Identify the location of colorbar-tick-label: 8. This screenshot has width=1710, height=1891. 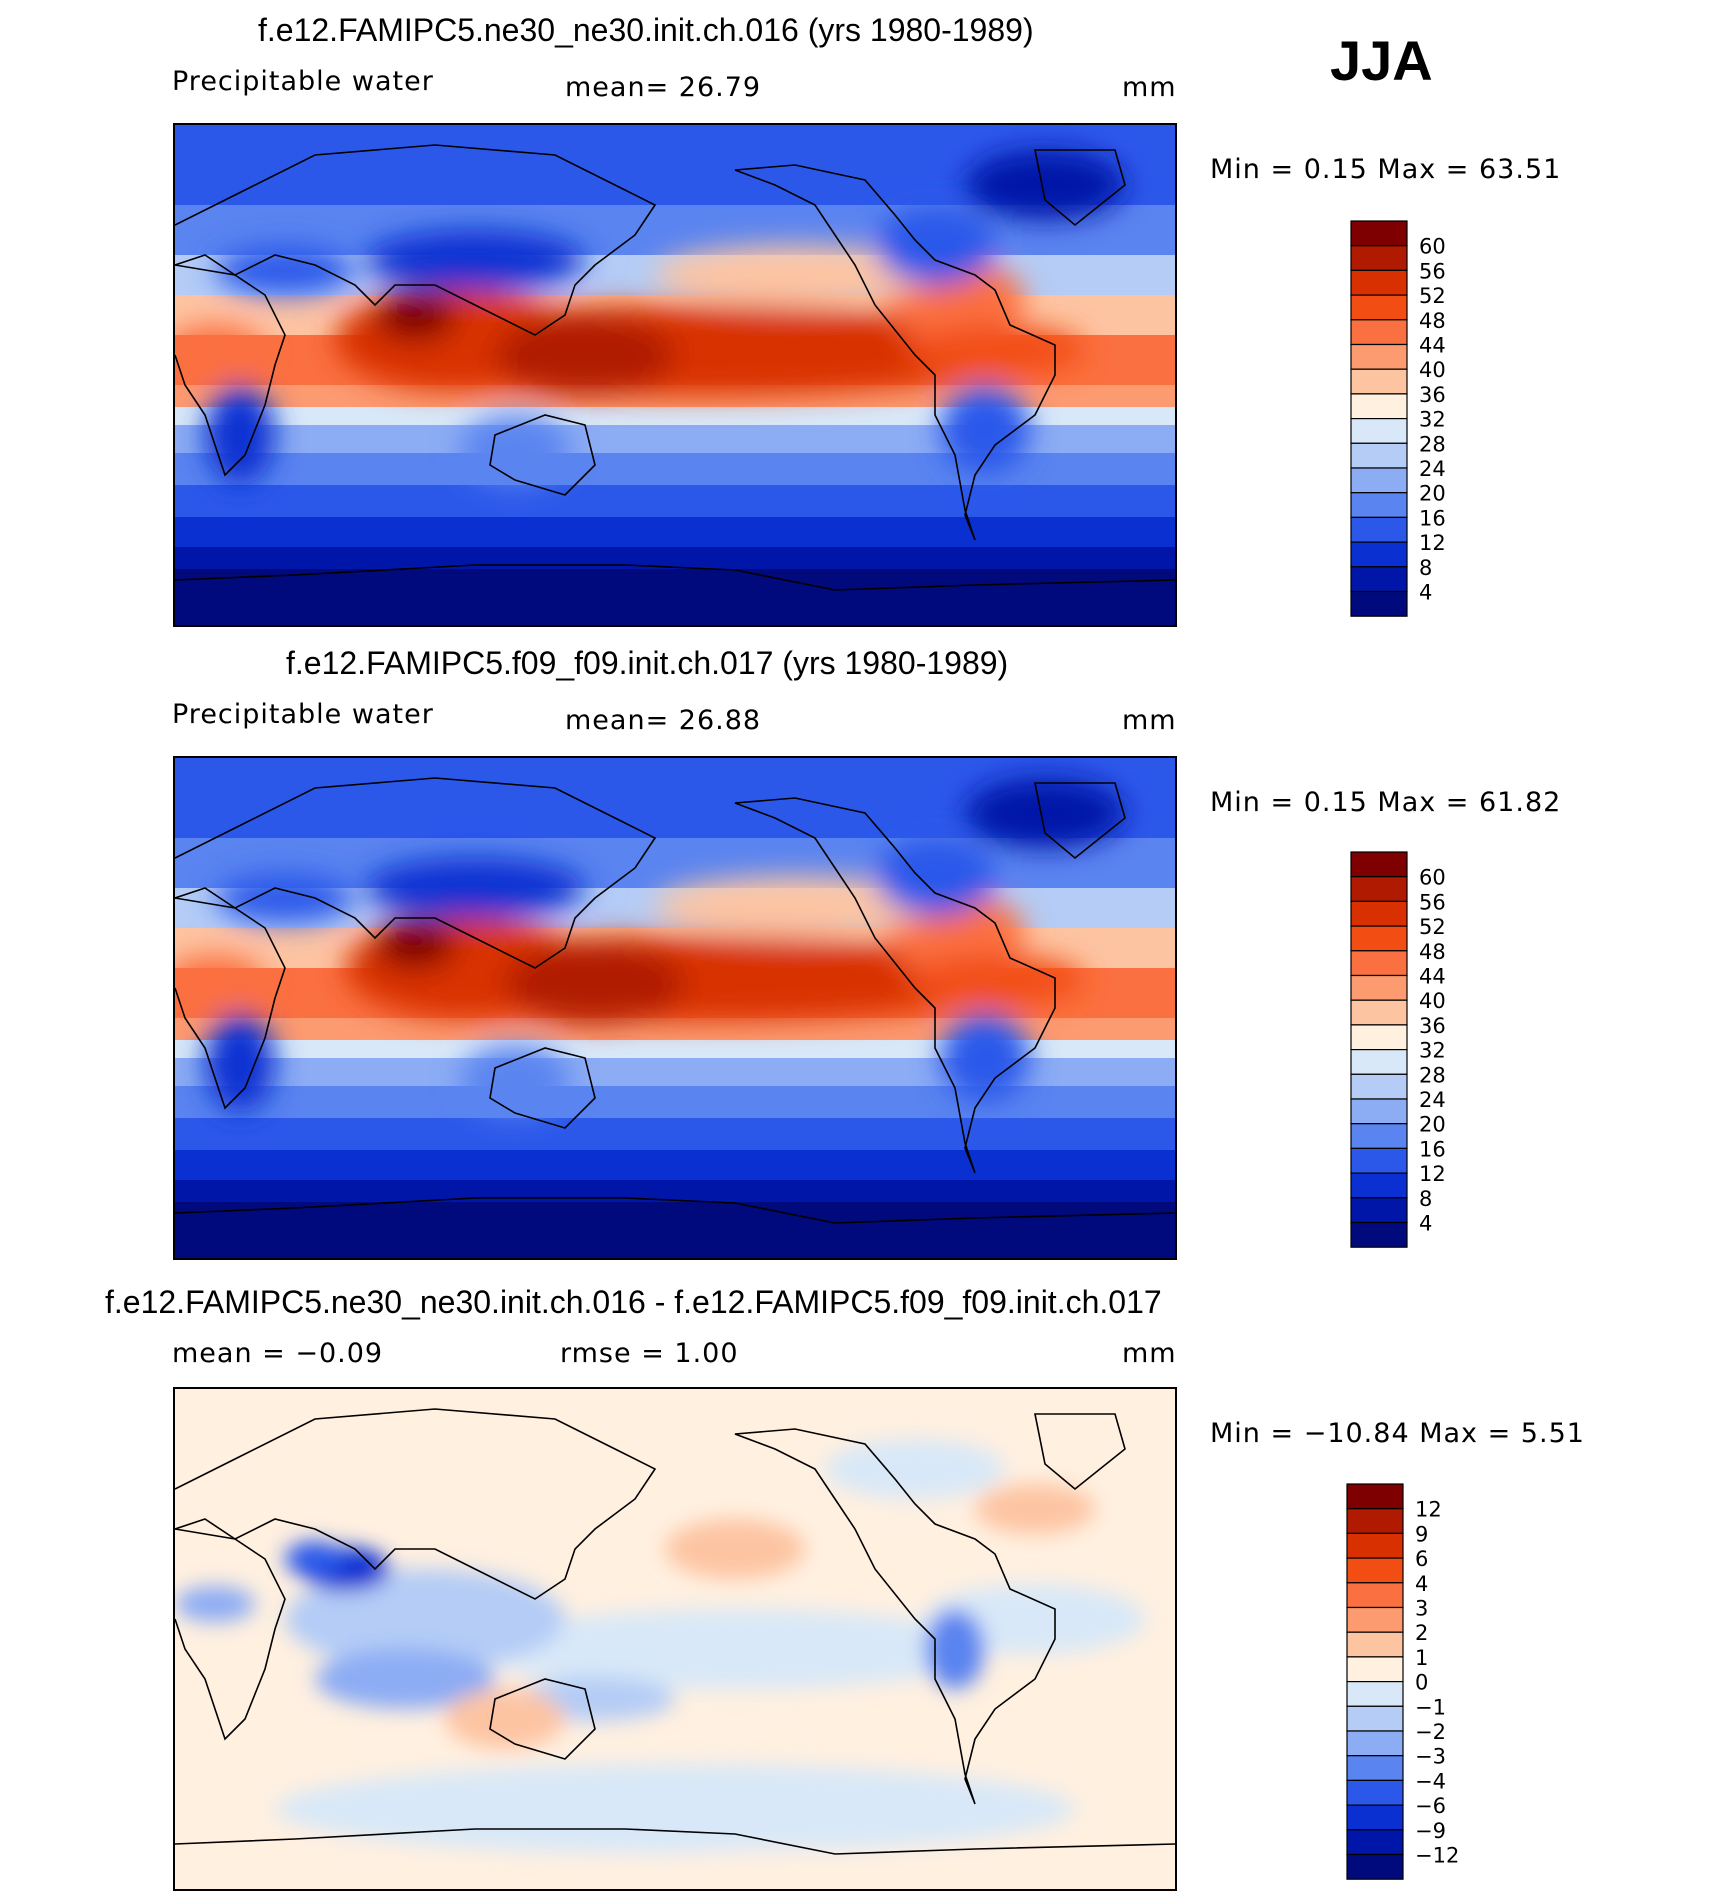
(1425, 568).